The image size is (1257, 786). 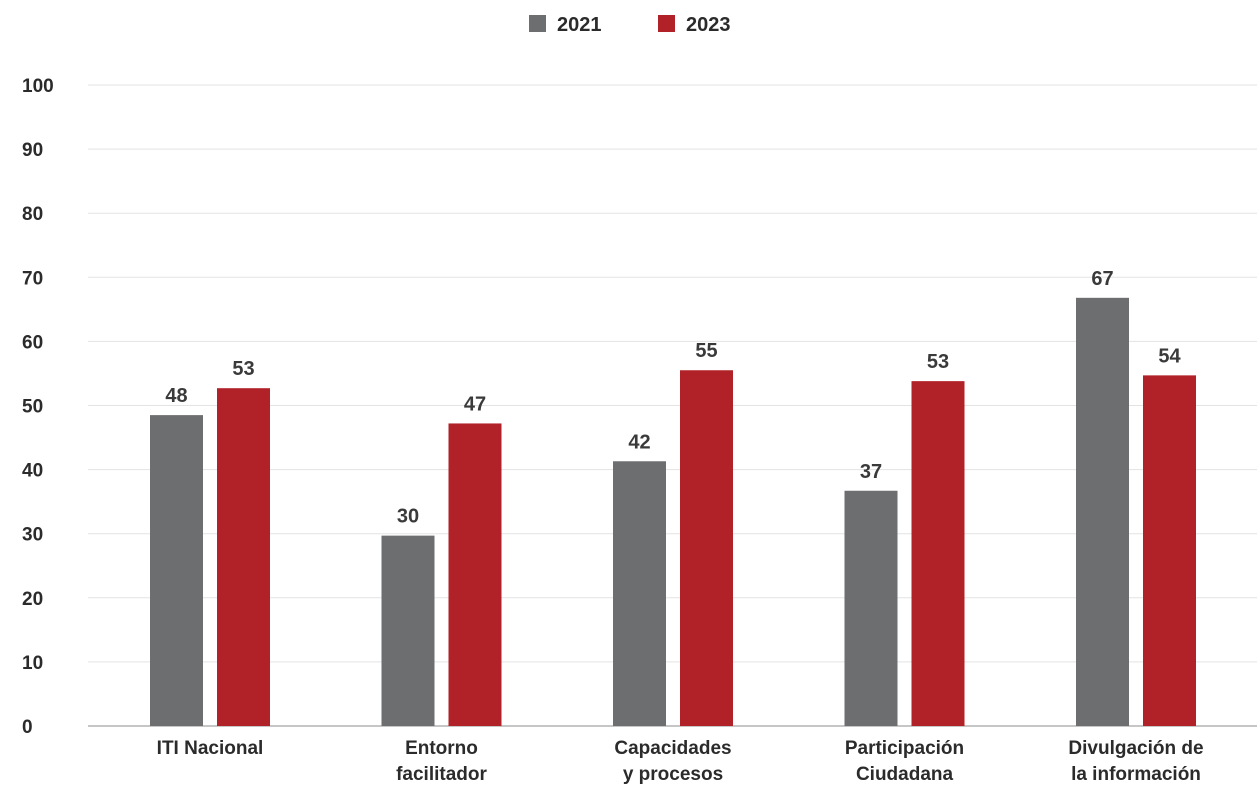 What do you see at coordinates (630, 25) in the screenshot?
I see `legend: 2021 2023` at bounding box center [630, 25].